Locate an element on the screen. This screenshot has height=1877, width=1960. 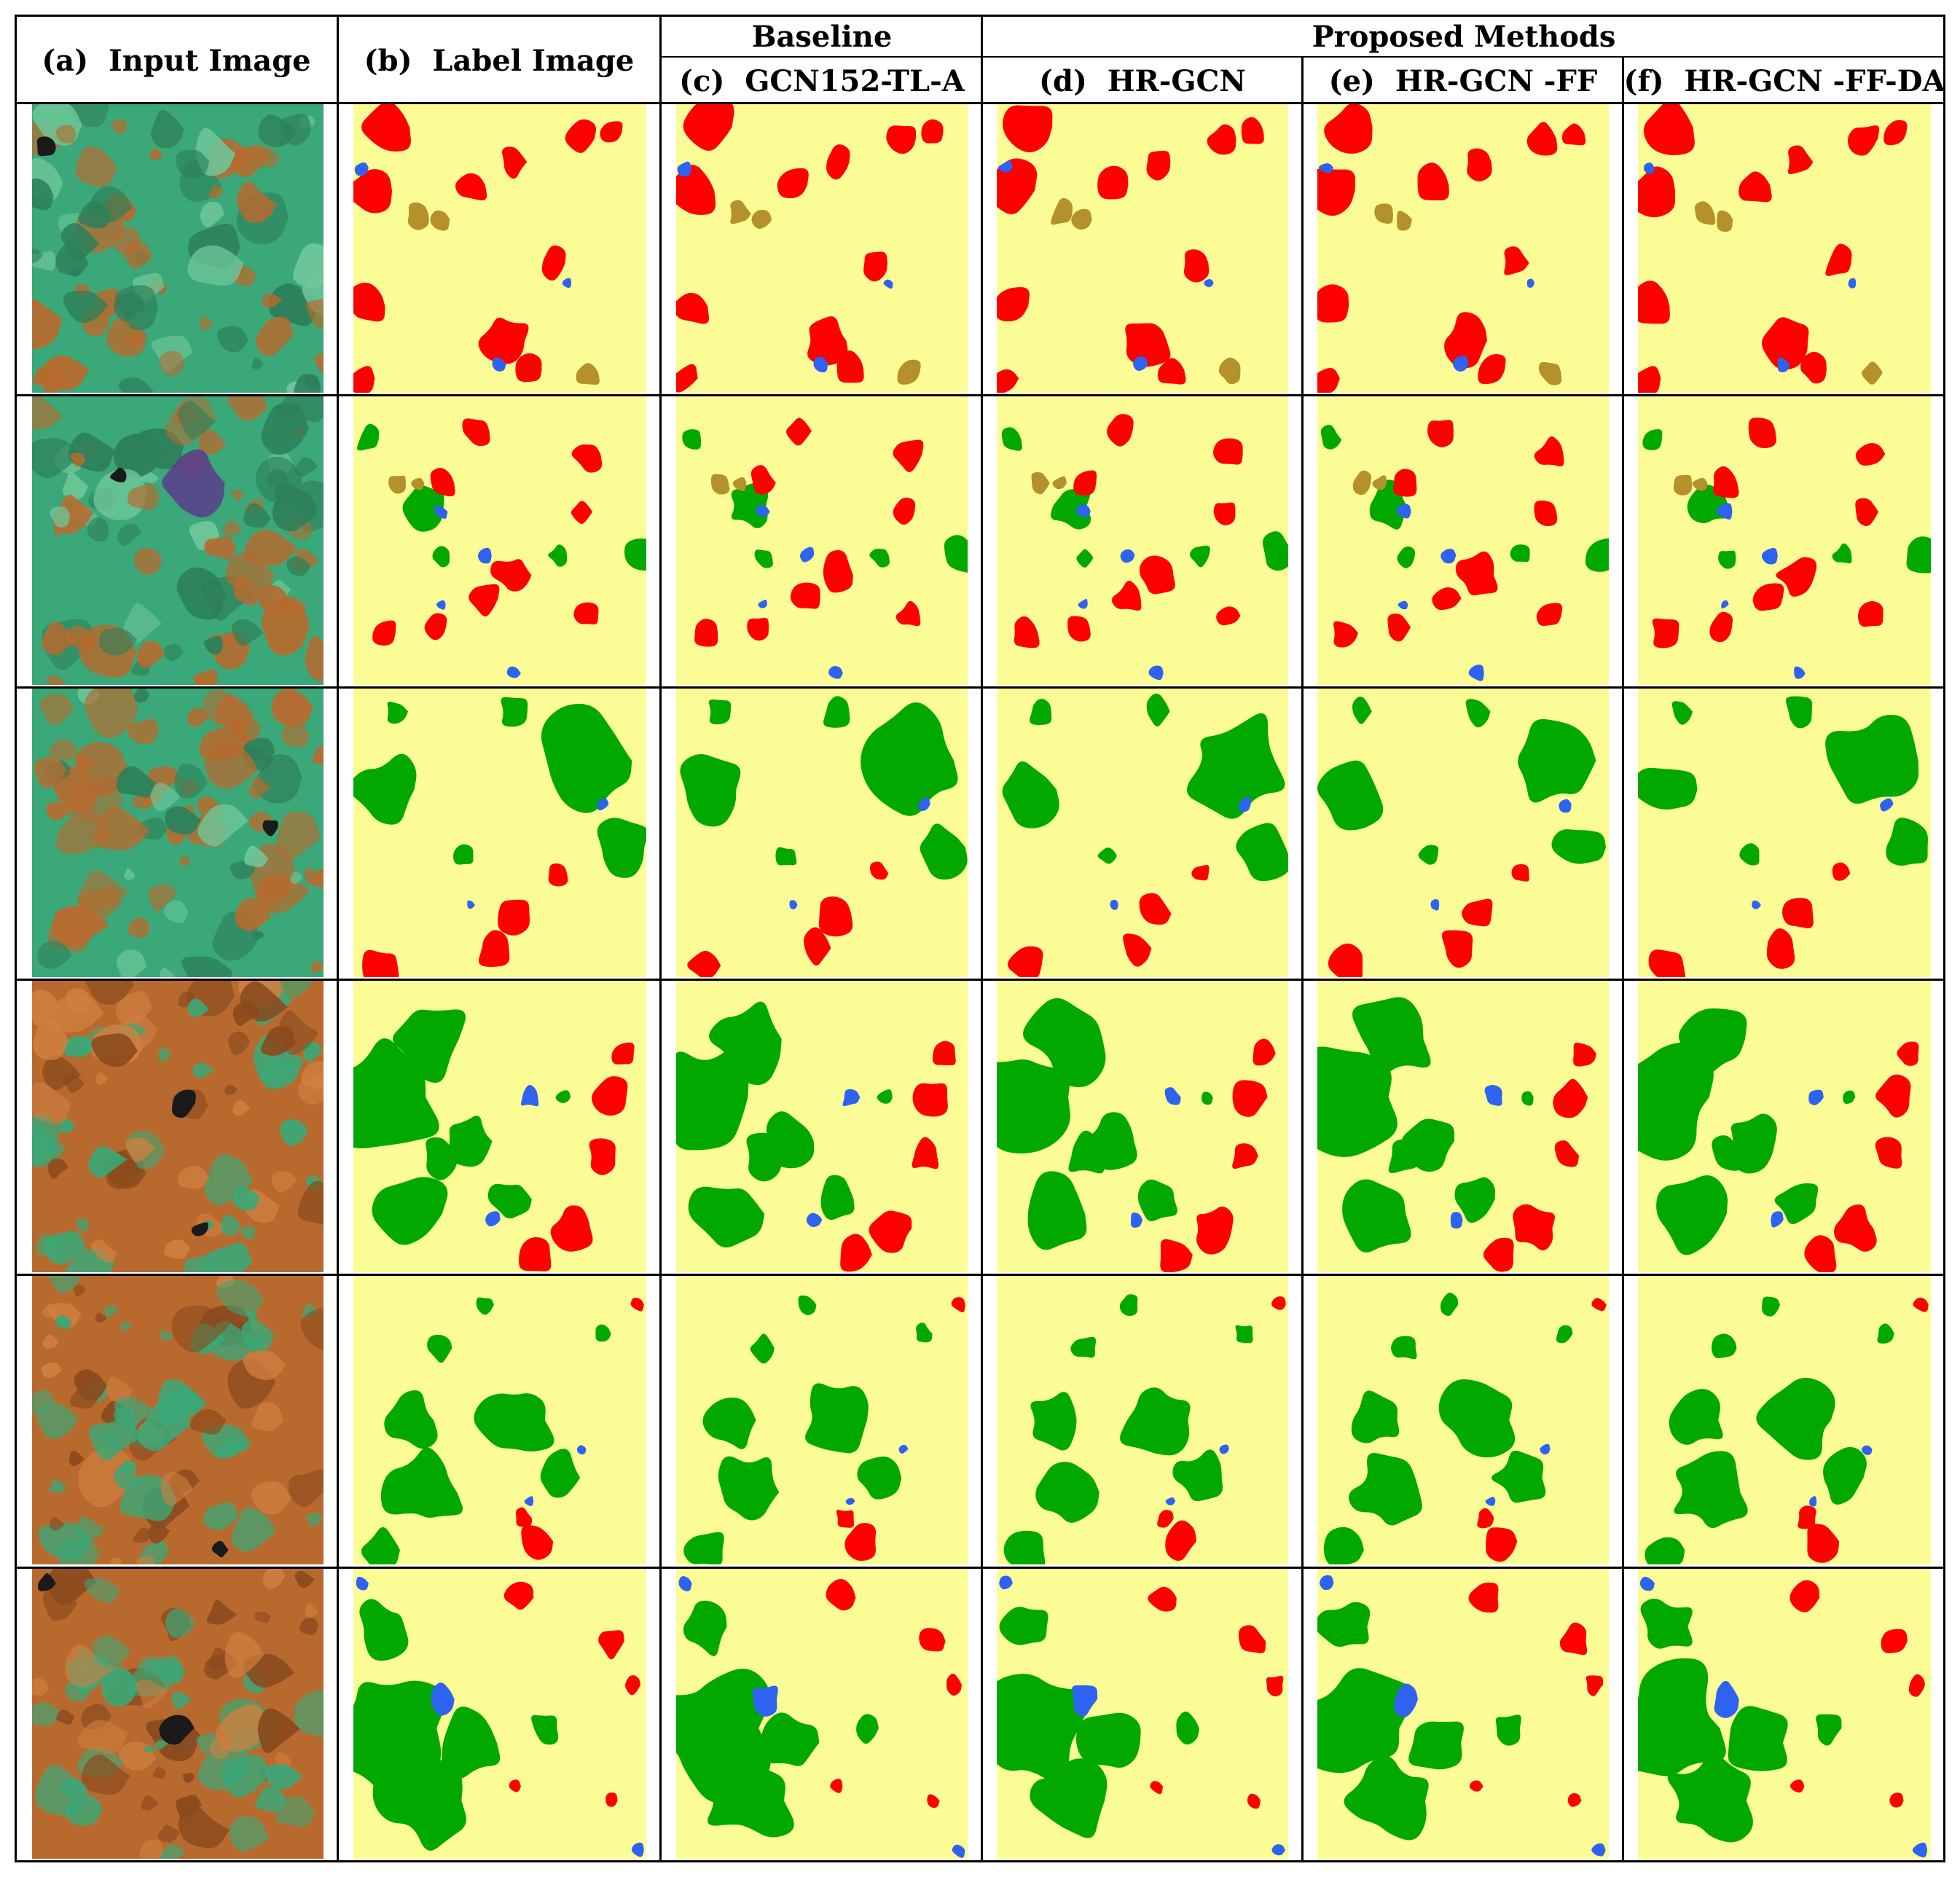
satellite-image is located at coordinates (178, 1126).